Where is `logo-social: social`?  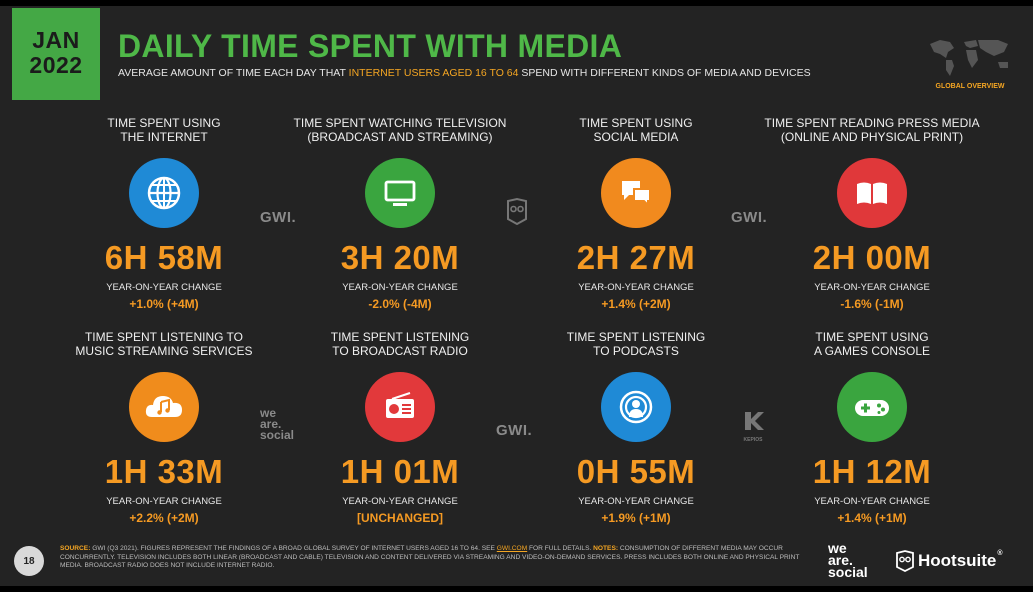 logo-social: social is located at coordinates (848, 572).